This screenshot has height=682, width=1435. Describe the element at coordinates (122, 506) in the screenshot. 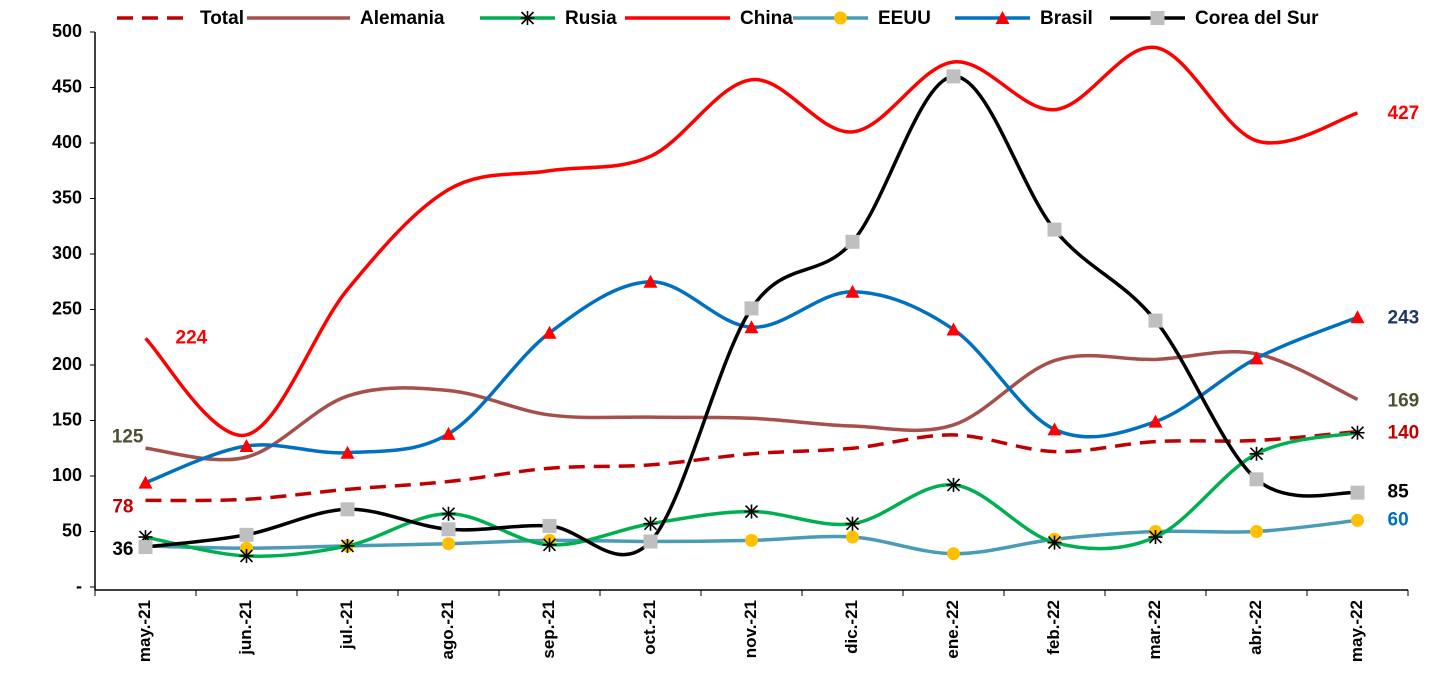

I see `value-label: 78` at that location.